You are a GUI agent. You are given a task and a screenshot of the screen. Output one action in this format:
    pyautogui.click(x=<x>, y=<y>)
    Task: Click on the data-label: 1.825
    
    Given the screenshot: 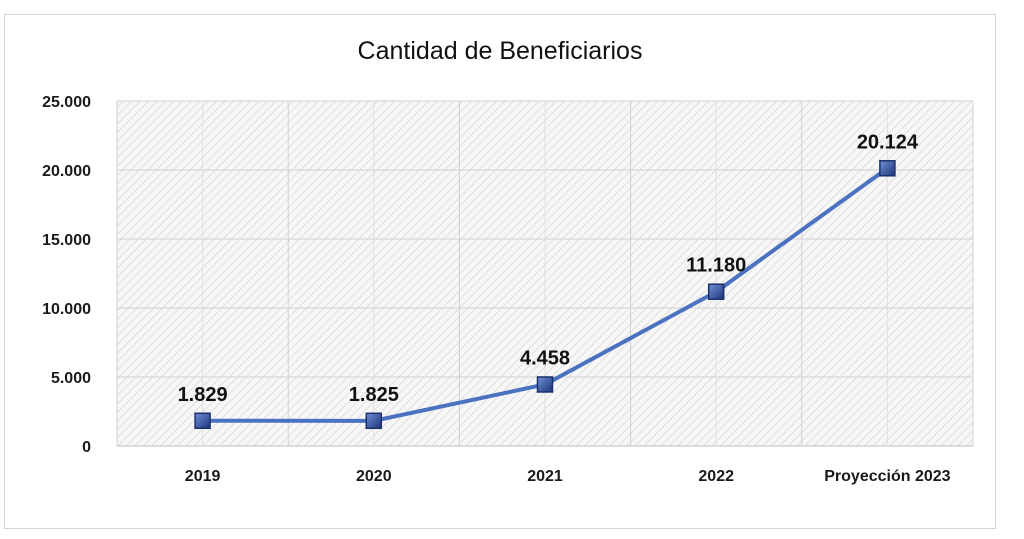 What is the action you would take?
    pyautogui.click(x=374, y=395)
    